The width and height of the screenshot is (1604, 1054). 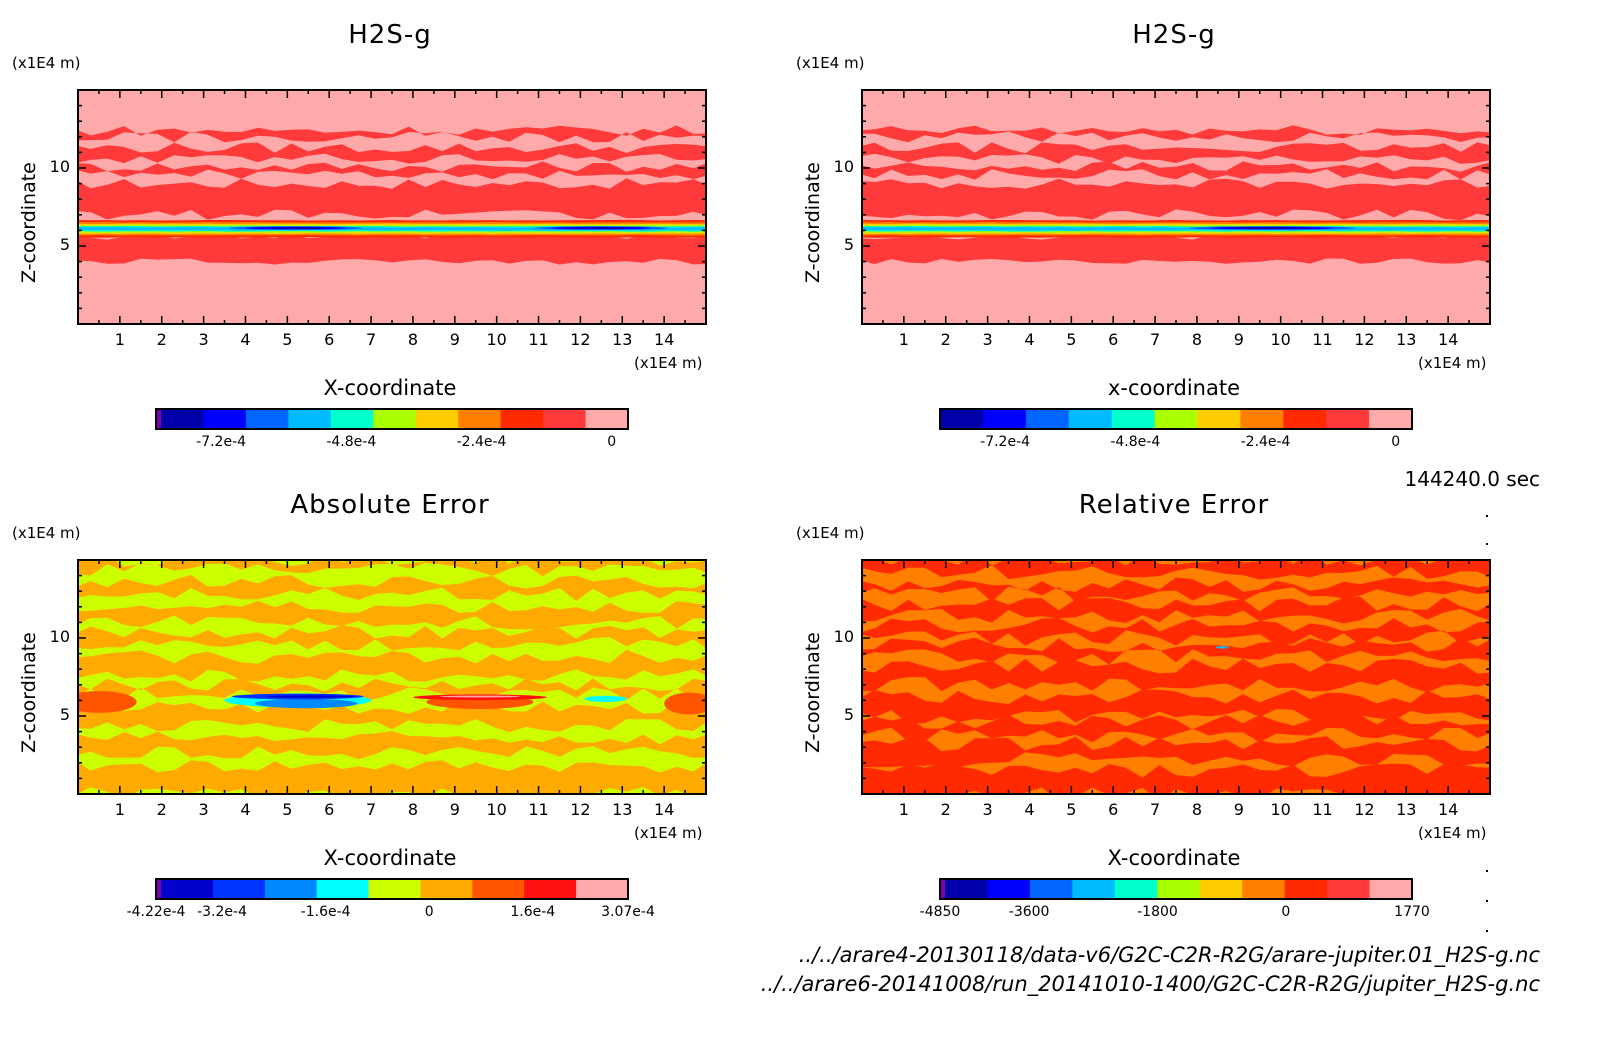 I want to click on colorbar-tick-label: -1800, so click(x=1157, y=912).